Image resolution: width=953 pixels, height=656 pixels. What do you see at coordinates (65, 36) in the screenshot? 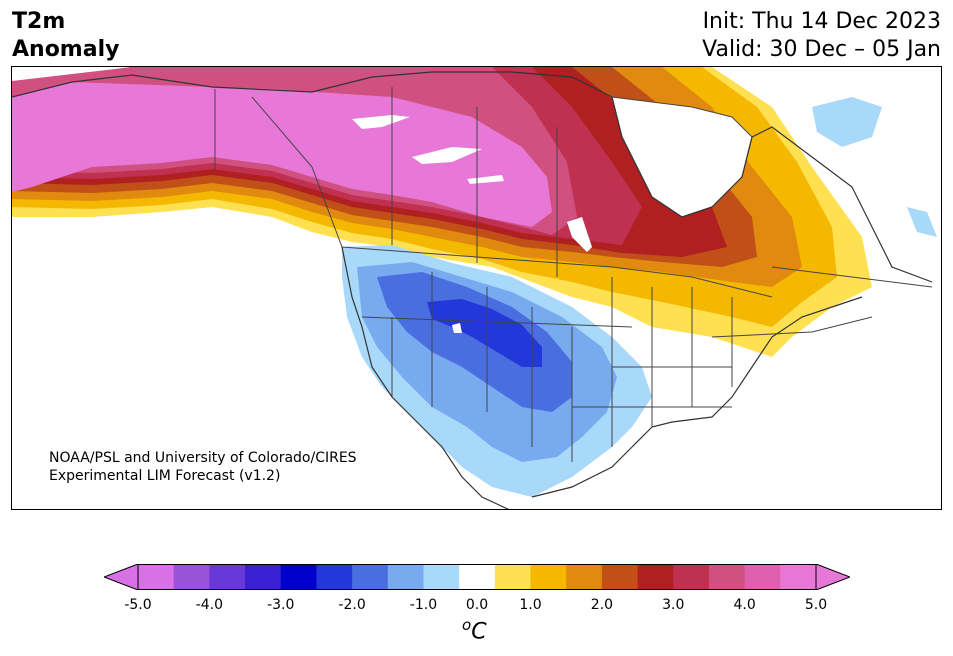
I see `map-title: T2m Anomaly` at bounding box center [65, 36].